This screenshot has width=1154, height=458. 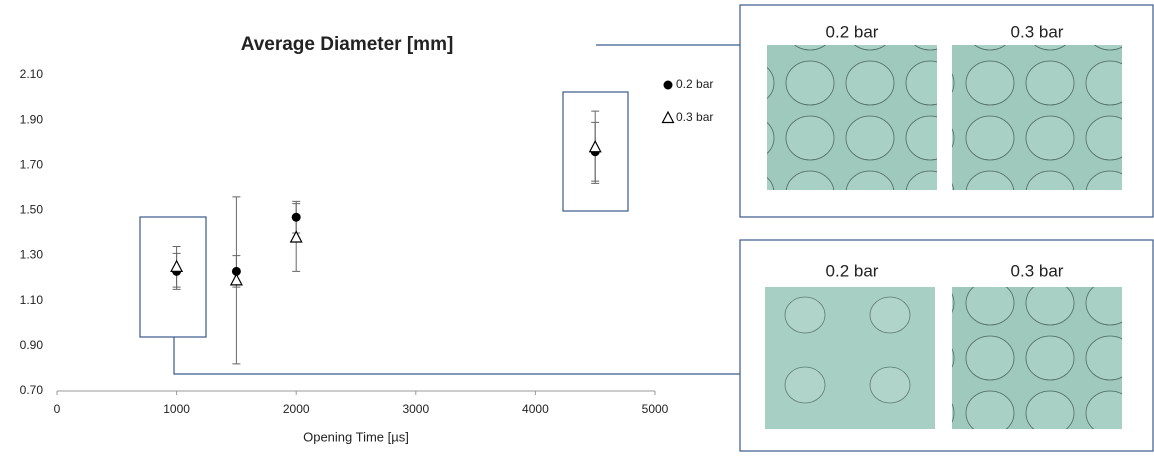 What do you see at coordinates (32, 345) in the screenshot?
I see `y-tick-label: 0.90` at bounding box center [32, 345].